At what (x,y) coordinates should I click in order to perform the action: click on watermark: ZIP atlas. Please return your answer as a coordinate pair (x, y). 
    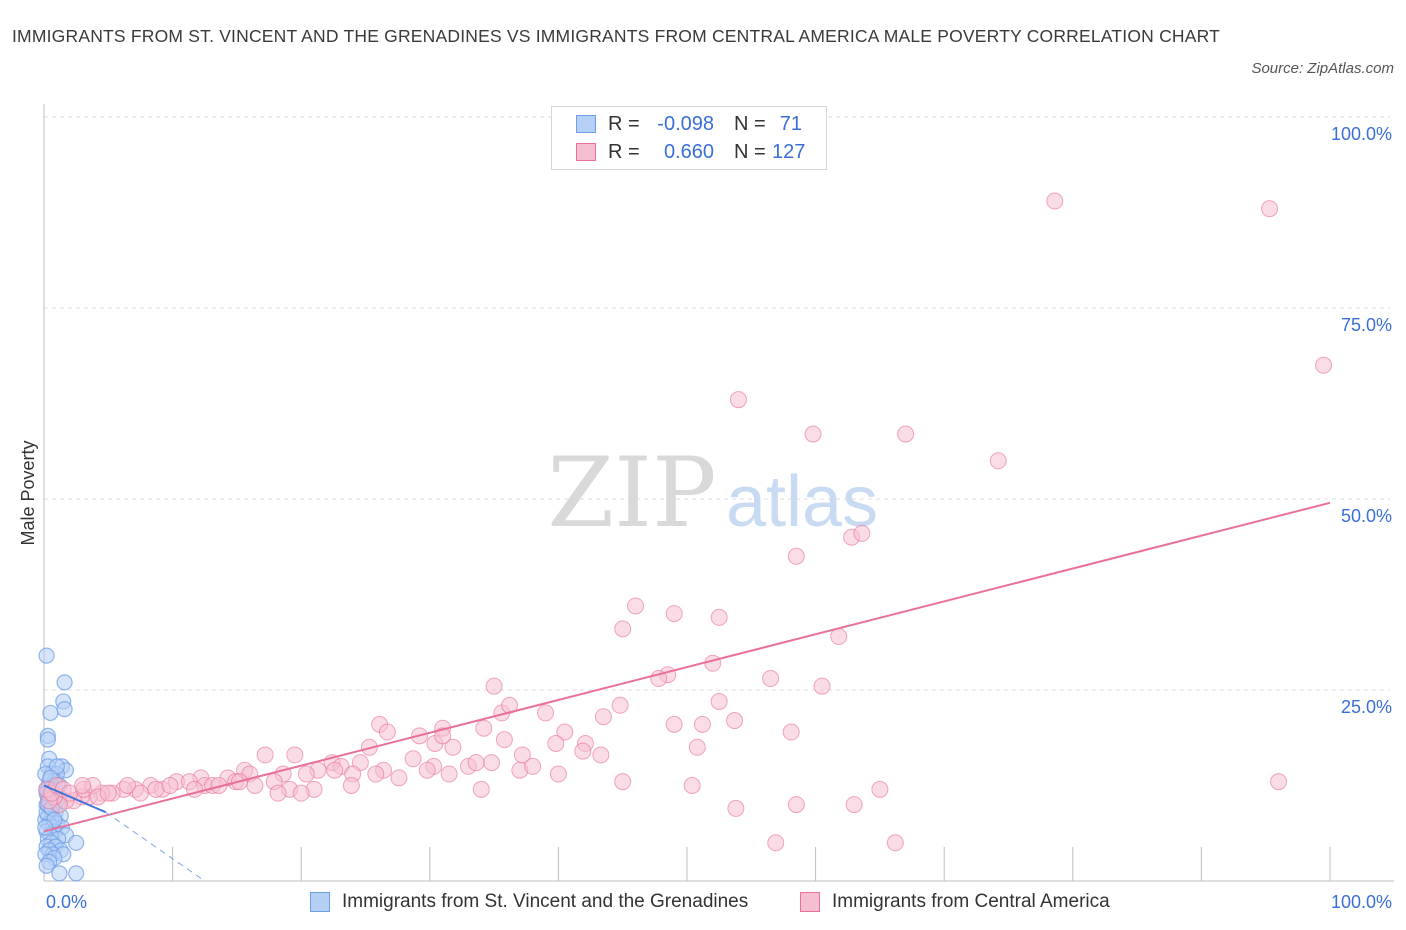
    Looking at the image, I should click on (712, 493).